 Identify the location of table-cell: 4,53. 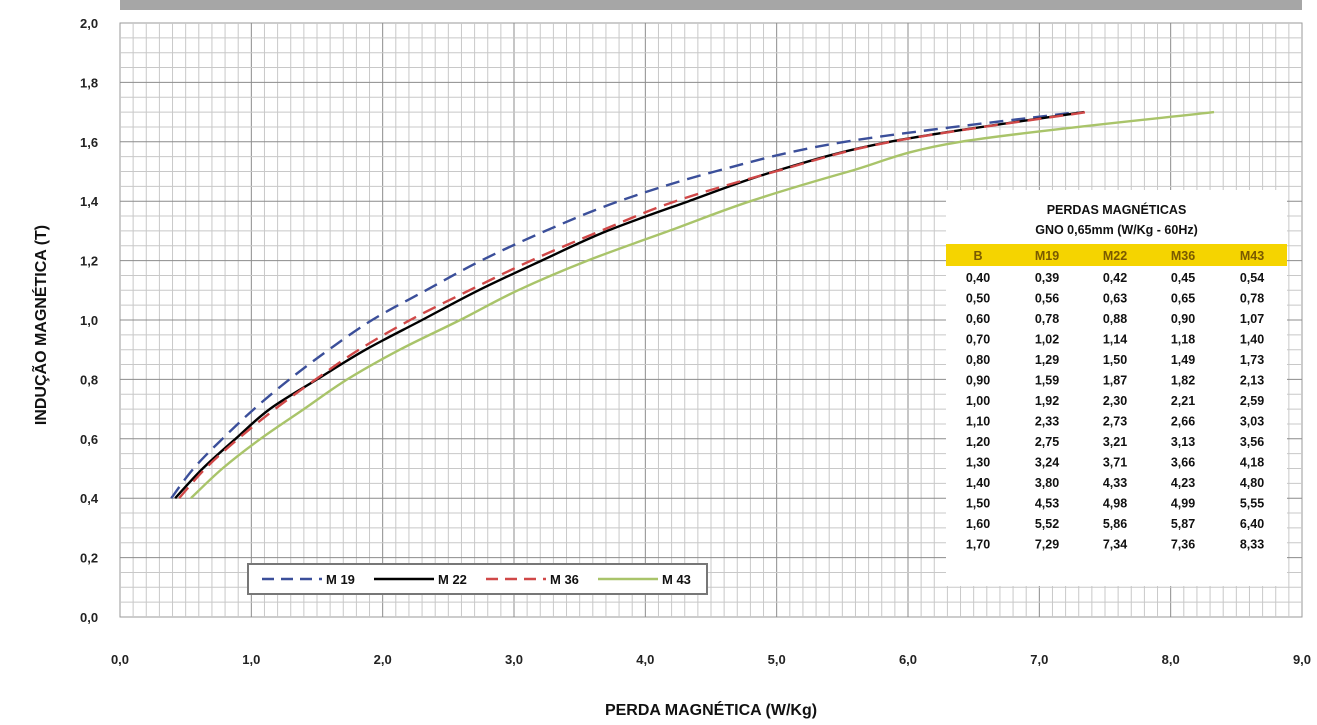
(1047, 504).